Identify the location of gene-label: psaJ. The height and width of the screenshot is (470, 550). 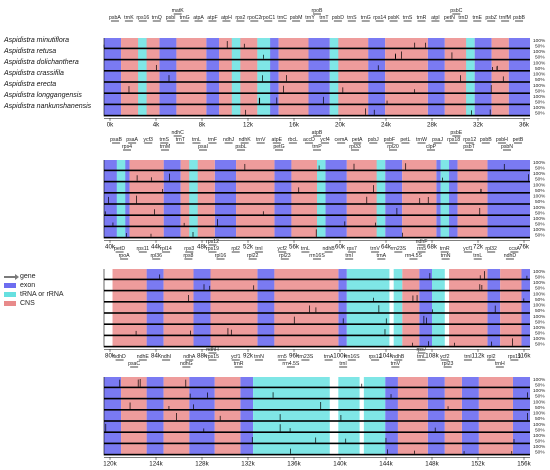
(437, 140).